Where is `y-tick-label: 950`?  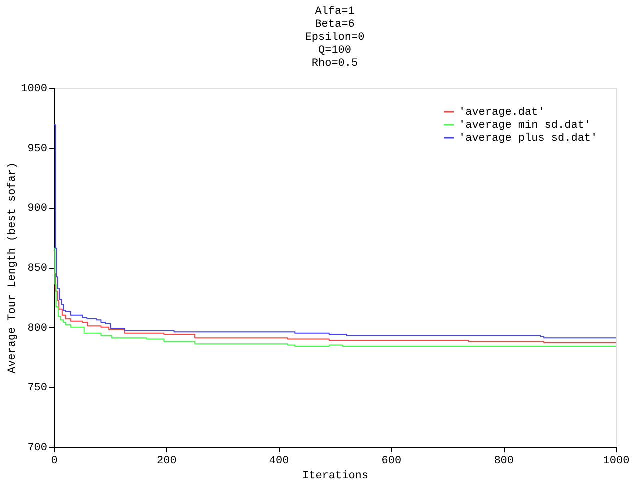 y-tick-label: 950 is located at coordinates (38, 149).